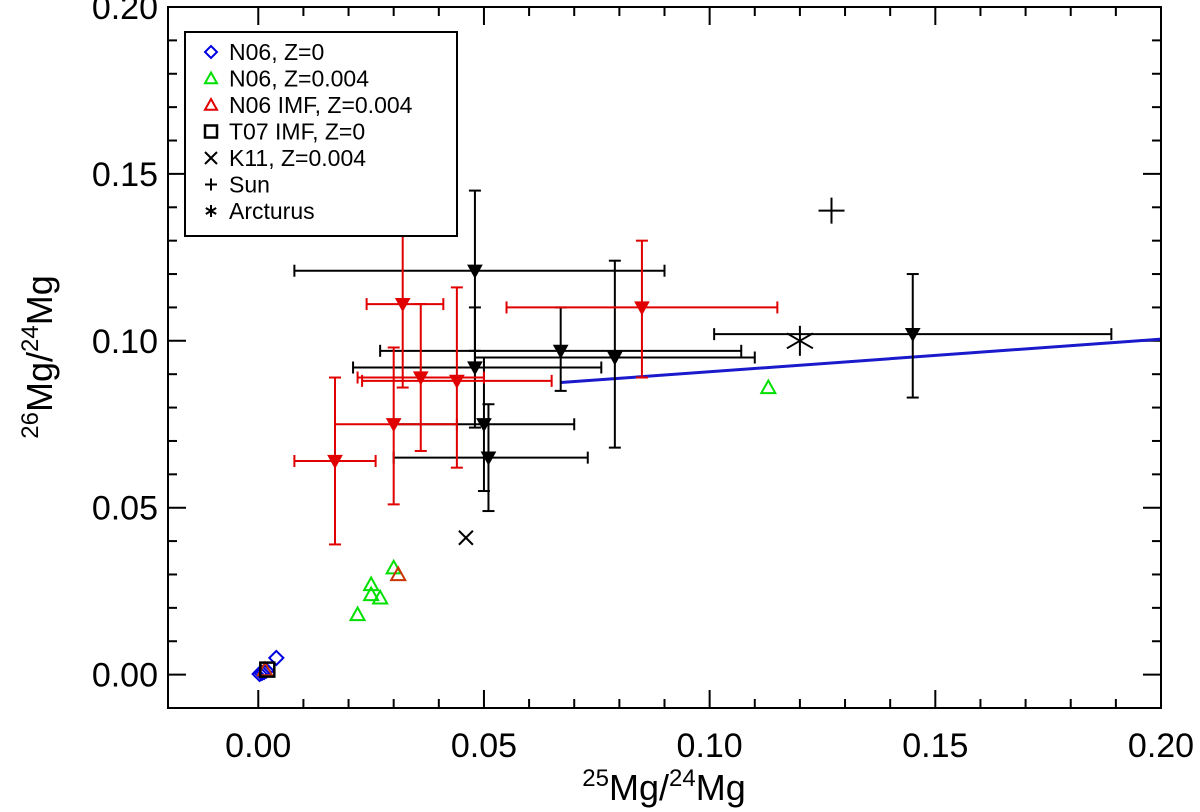 The height and width of the screenshot is (812, 1200). I want to click on legend-label: Arcturus, so click(272, 211).